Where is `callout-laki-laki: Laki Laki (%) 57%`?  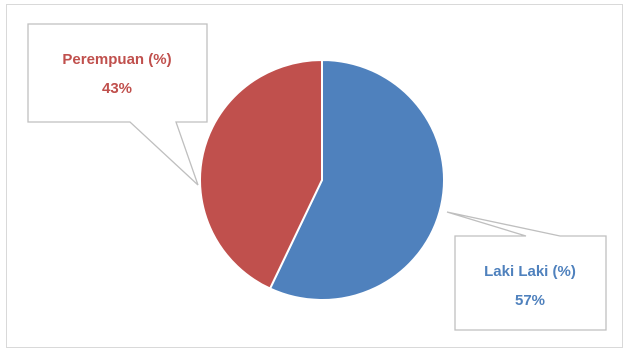
callout-laki-laki: Laki Laki (%) 57% is located at coordinates (526, 271).